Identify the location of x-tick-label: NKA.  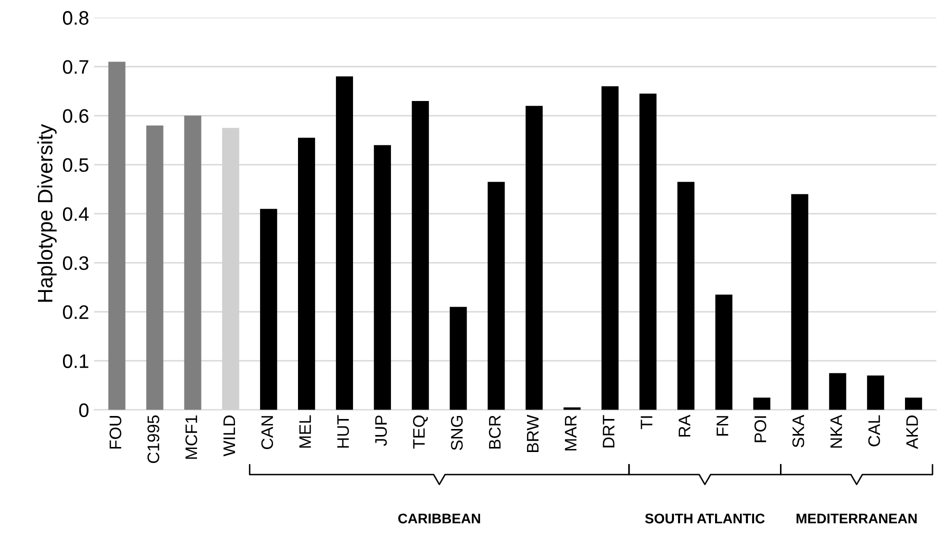
(836, 431).